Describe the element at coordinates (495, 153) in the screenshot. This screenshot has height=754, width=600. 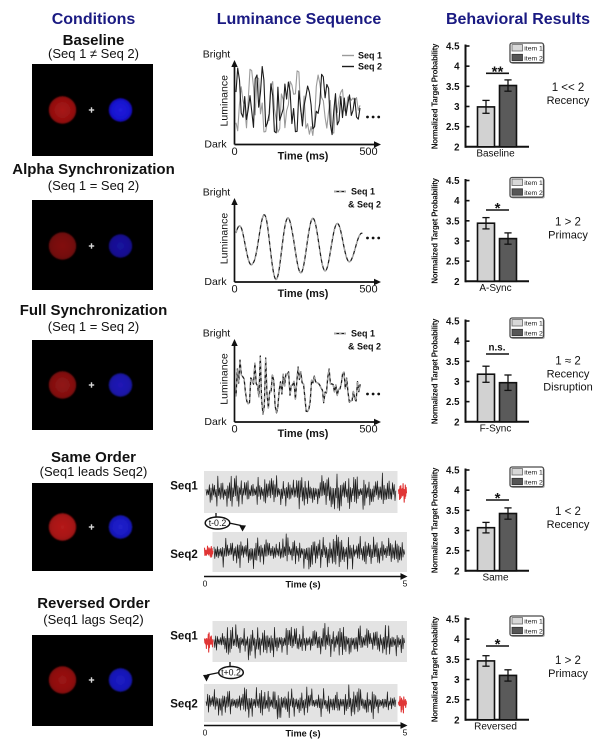
I see `svg-text: Baseline` at that location.